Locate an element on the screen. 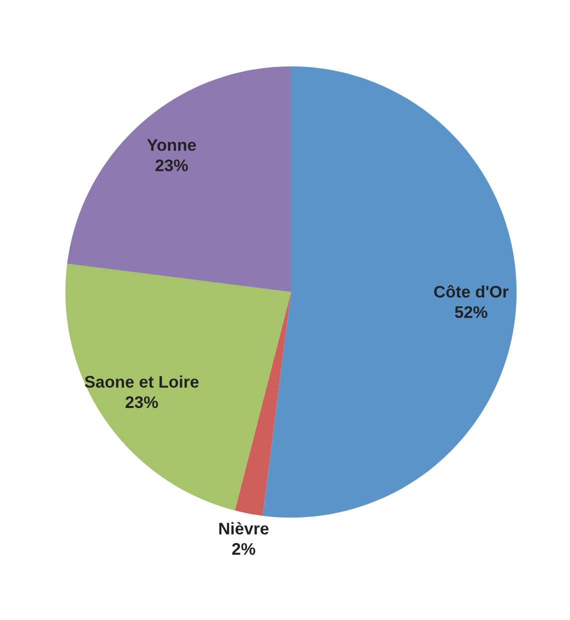 The image size is (570, 620). slice-label: Saone et Loire is located at coordinates (141, 381).